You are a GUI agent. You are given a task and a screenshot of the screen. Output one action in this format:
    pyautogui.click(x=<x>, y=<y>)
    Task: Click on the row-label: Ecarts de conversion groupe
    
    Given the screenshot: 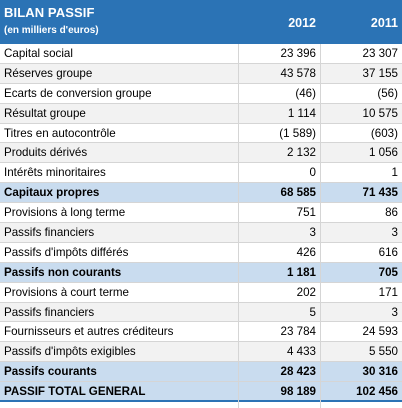 What is the action you would take?
    pyautogui.click(x=78, y=93)
    